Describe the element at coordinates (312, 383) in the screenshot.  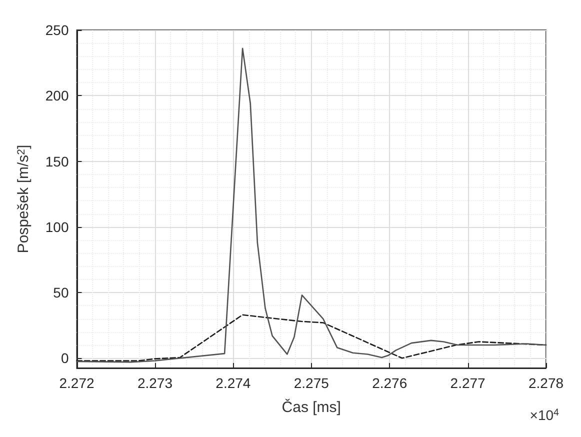
I see `x-tick-label: 2.275` at that location.